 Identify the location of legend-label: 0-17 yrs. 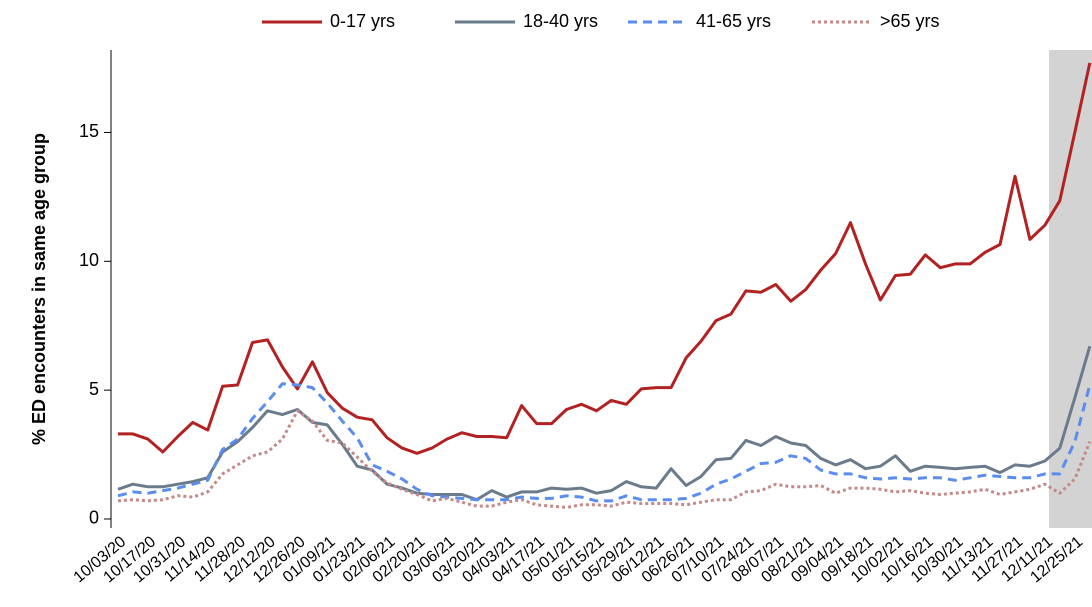
(362, 21).